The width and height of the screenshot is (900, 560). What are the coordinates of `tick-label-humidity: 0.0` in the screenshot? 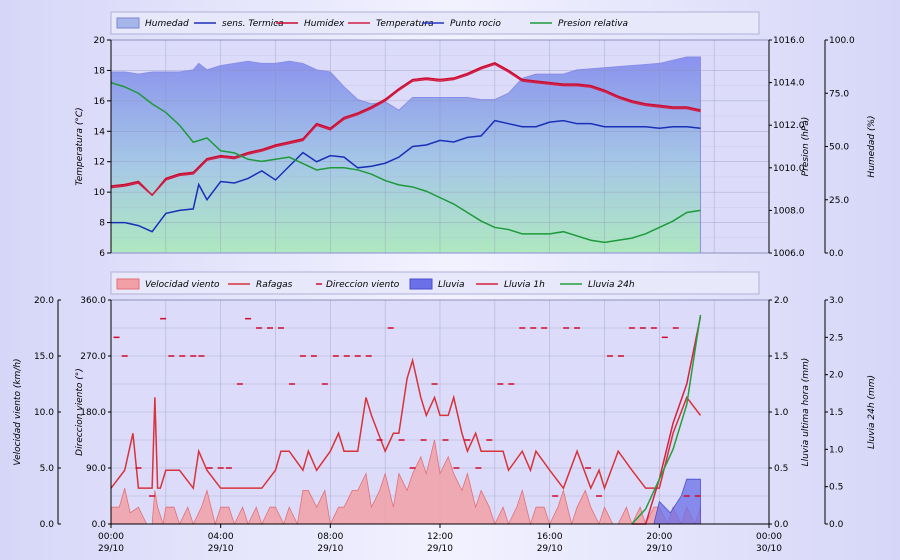 It's located at (836, 254).